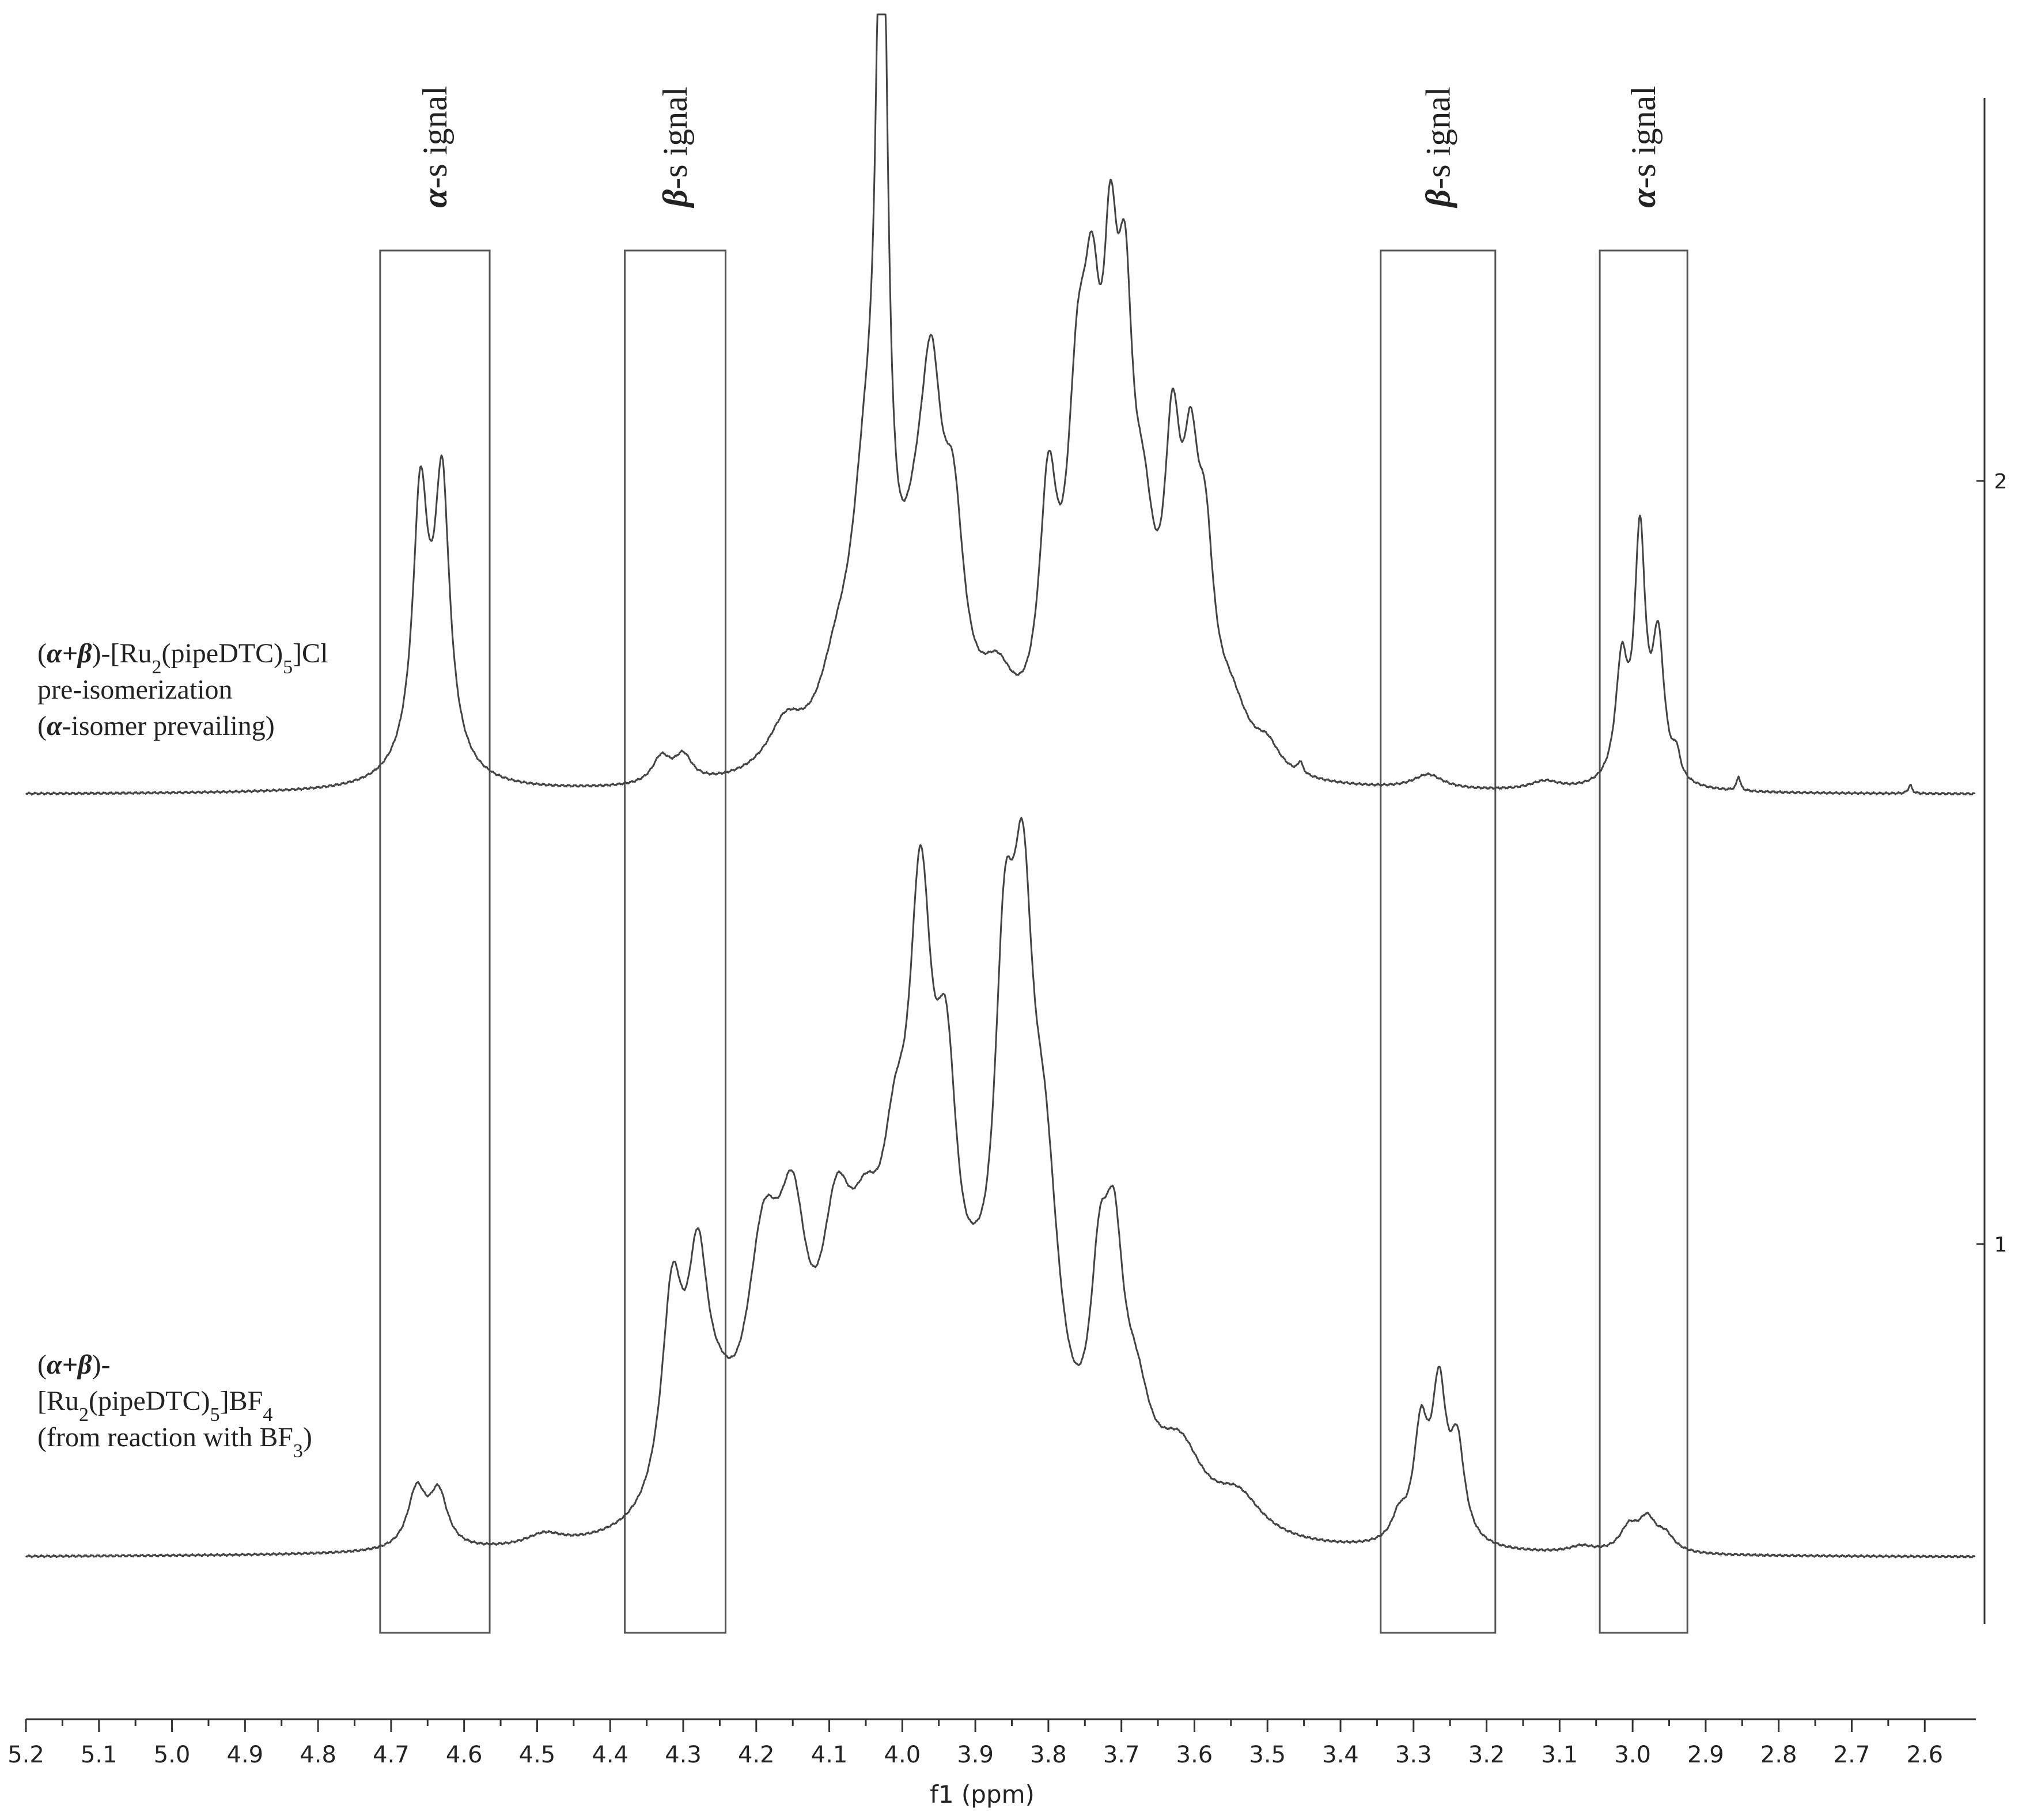 Image resolution: width=2026 pixels, height=1820 pixels. I want to click on side-tick-label: 1, so click(2001, 1245).